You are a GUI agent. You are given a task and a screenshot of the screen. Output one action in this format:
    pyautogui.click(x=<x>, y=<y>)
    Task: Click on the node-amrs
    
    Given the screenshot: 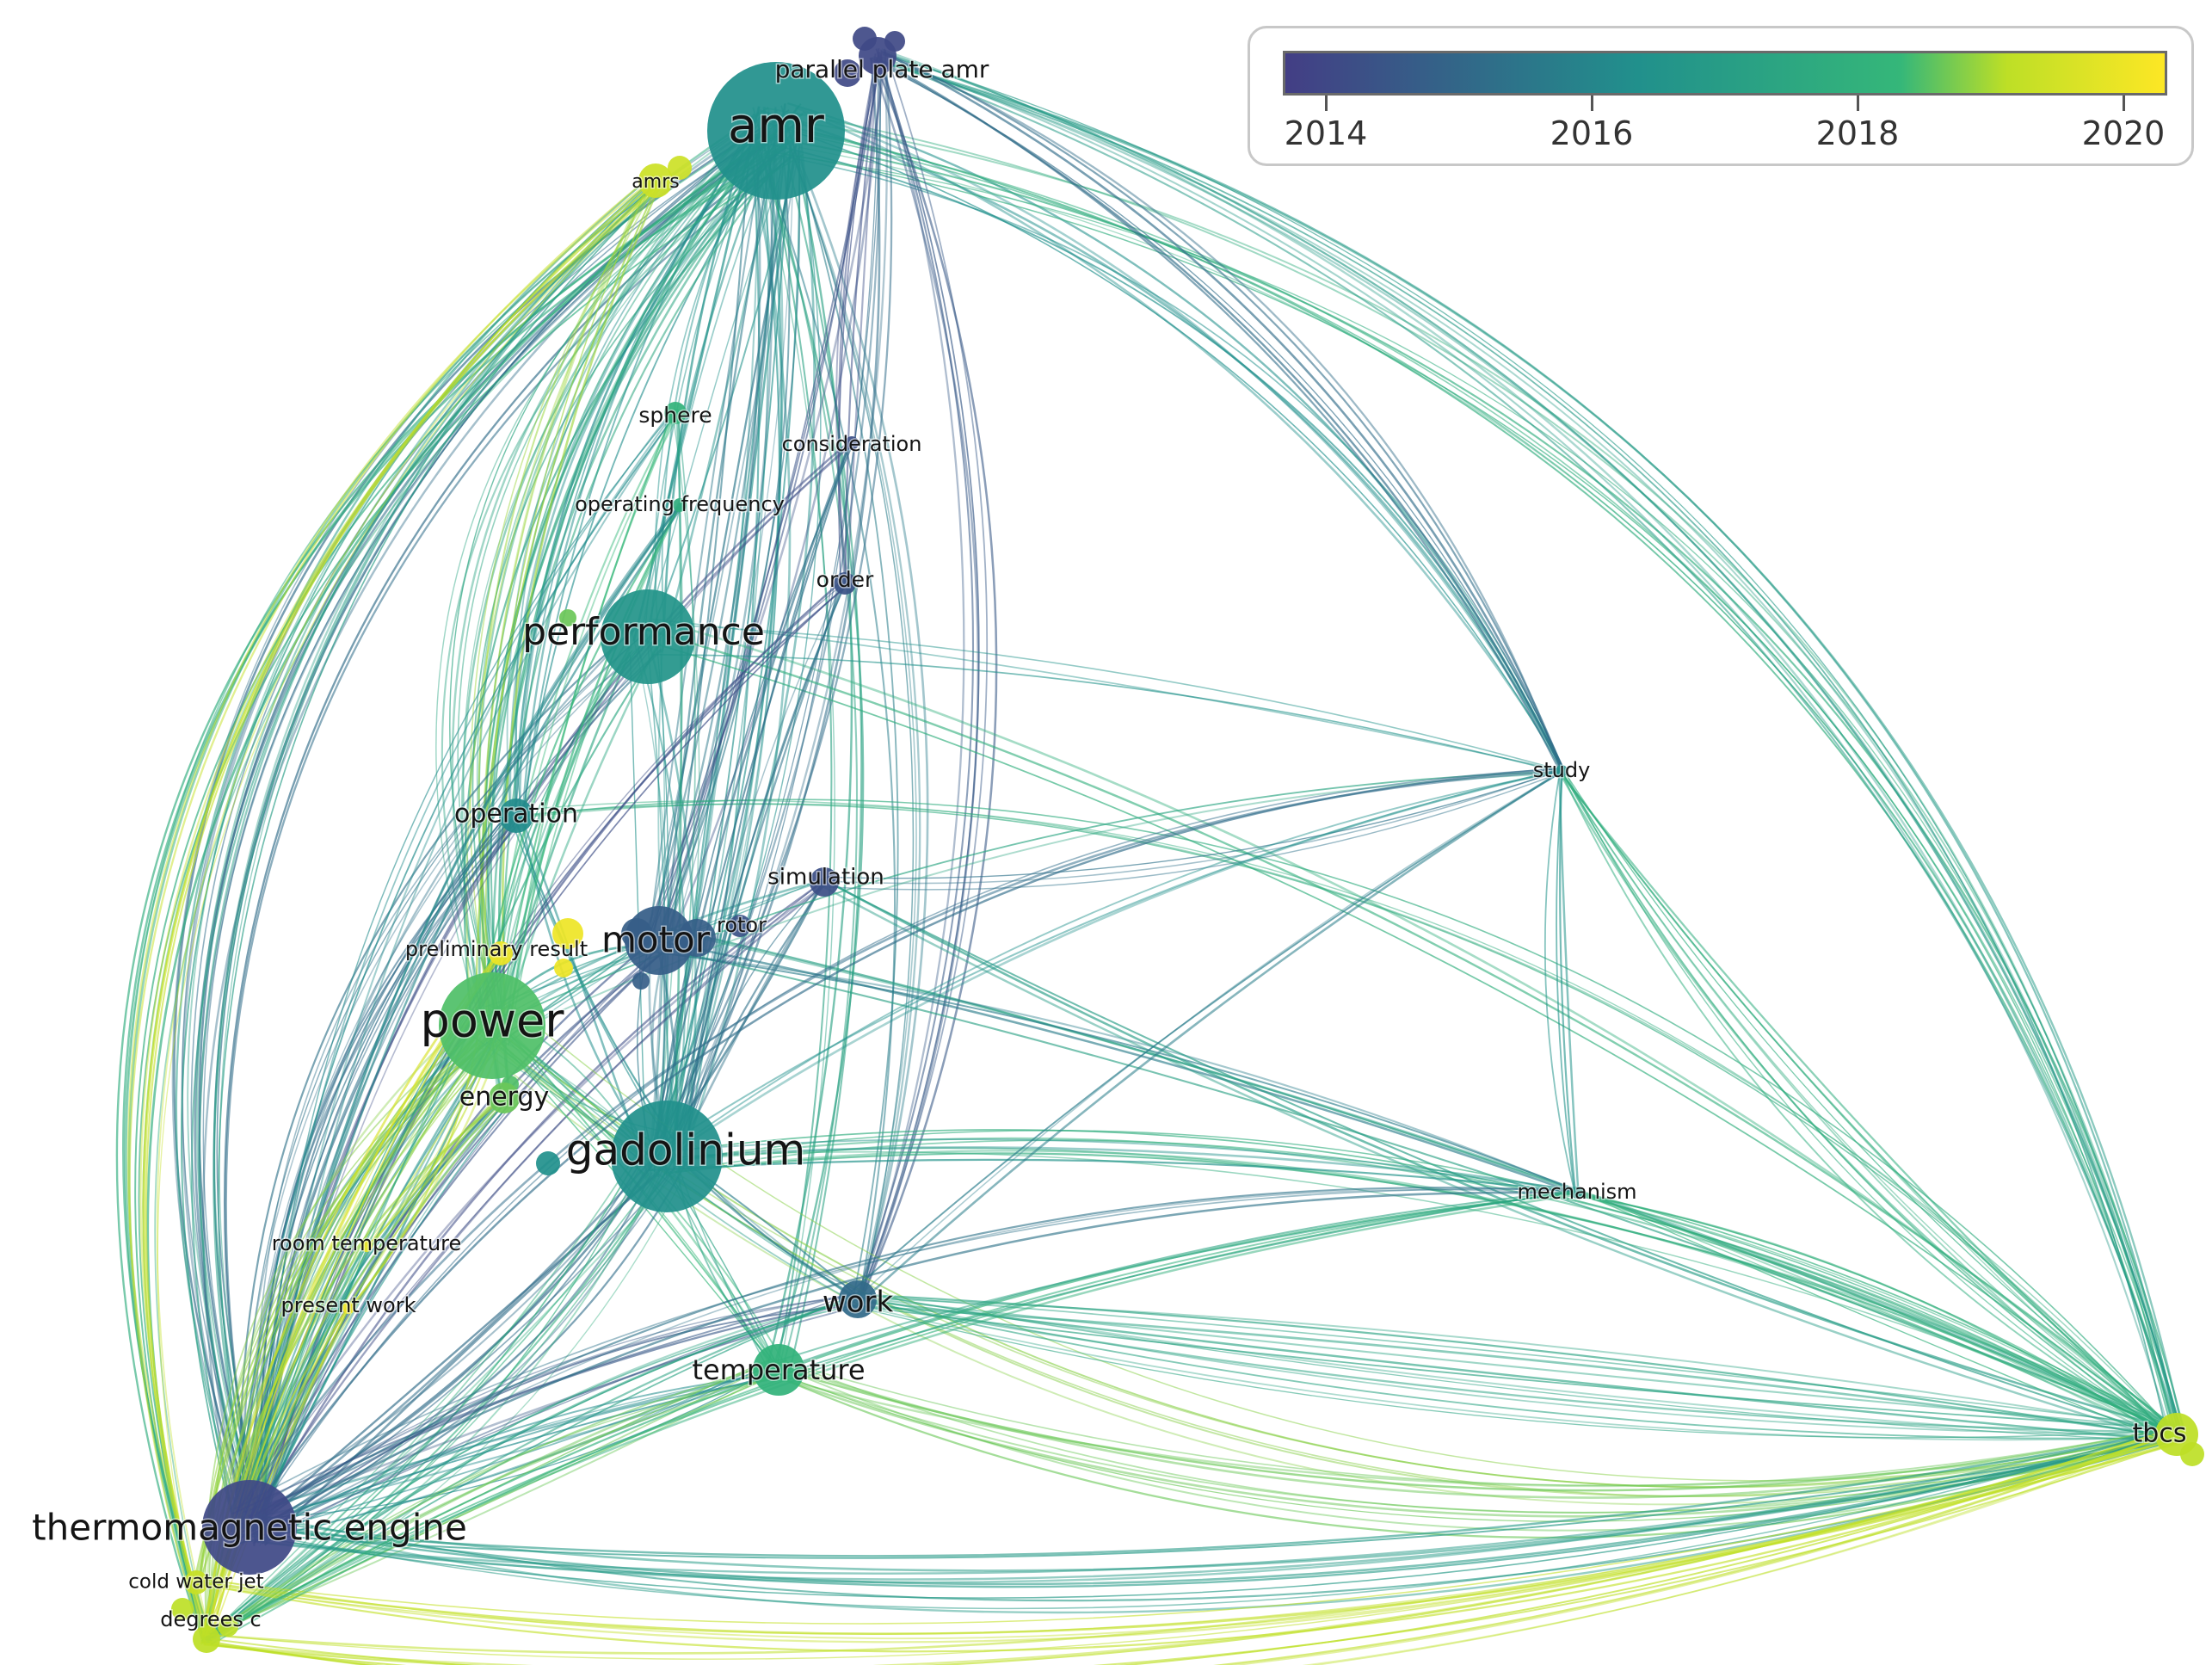 What is the action you would take?
    pyautogui.click(x=655, y=180)
    